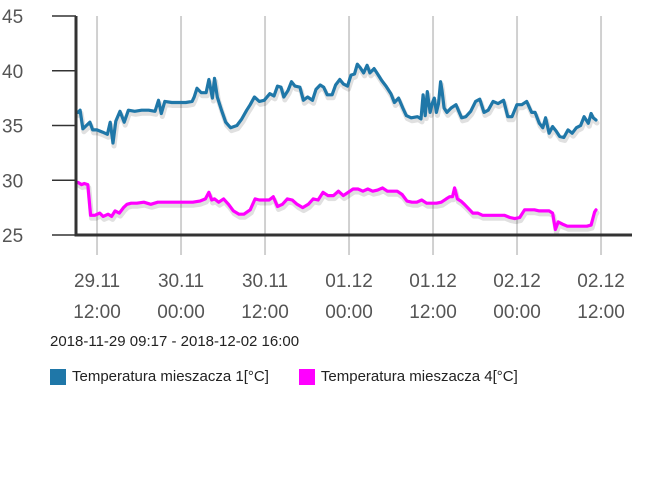 The image size is (654, 478). What do you see at coordinates (97, 281) in the screenshot?
I see `x-tick-label-date: 29.11` at bounding box center [97, 281].